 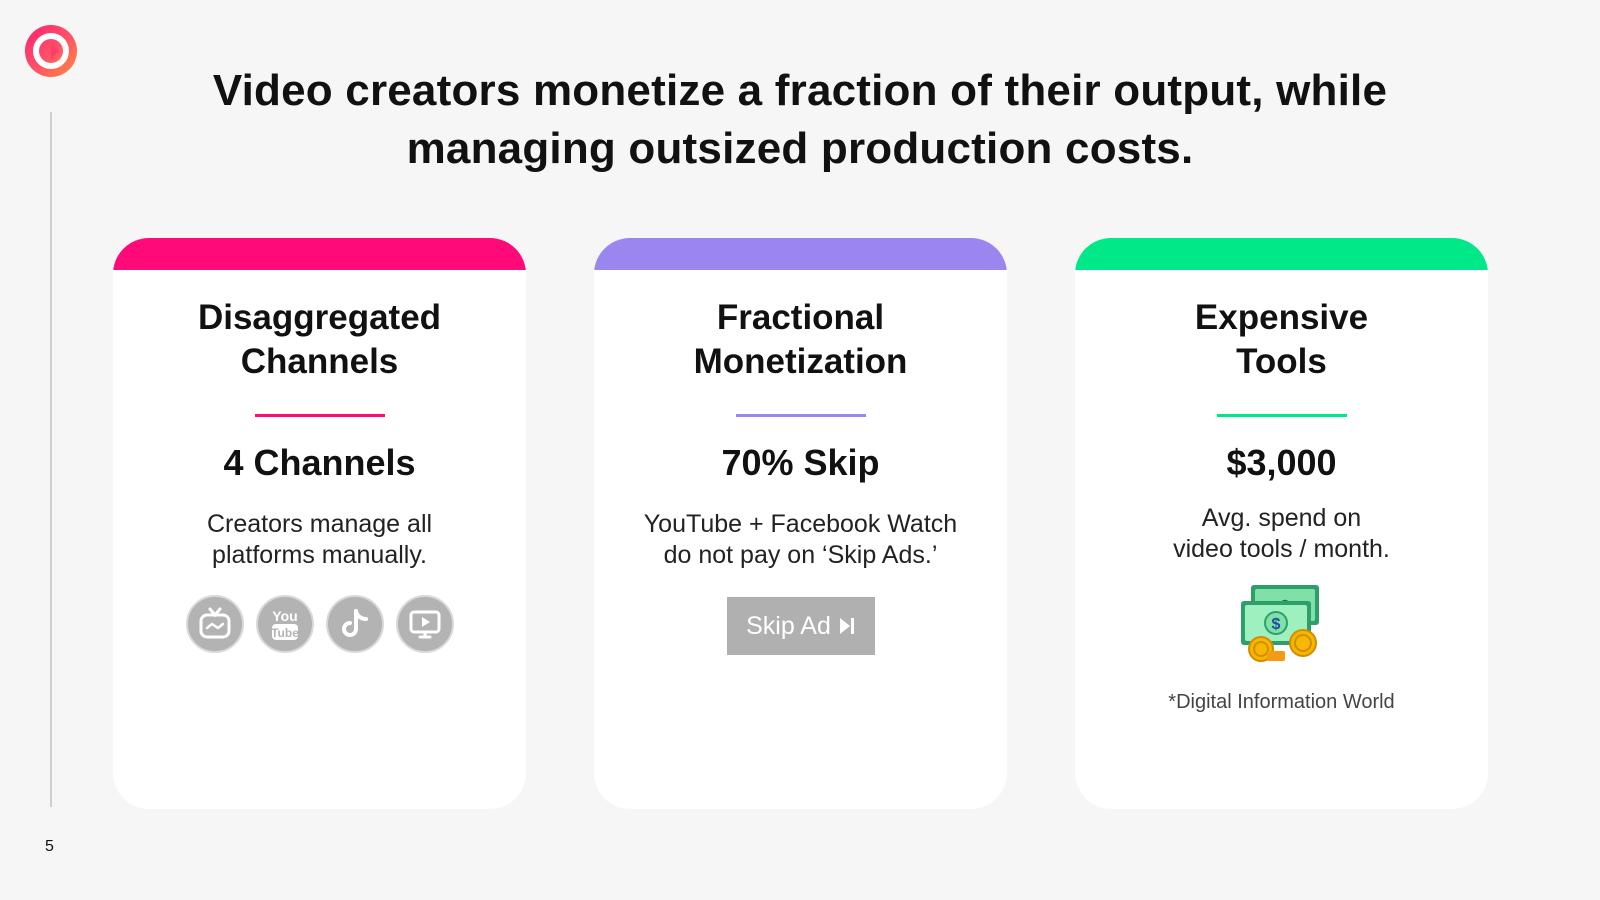 What do you see at coordinates (1281, 533) in the screenshot?
I see `card-description: Avg. spend on video tools / month.` at bounding box center [1281, 533].